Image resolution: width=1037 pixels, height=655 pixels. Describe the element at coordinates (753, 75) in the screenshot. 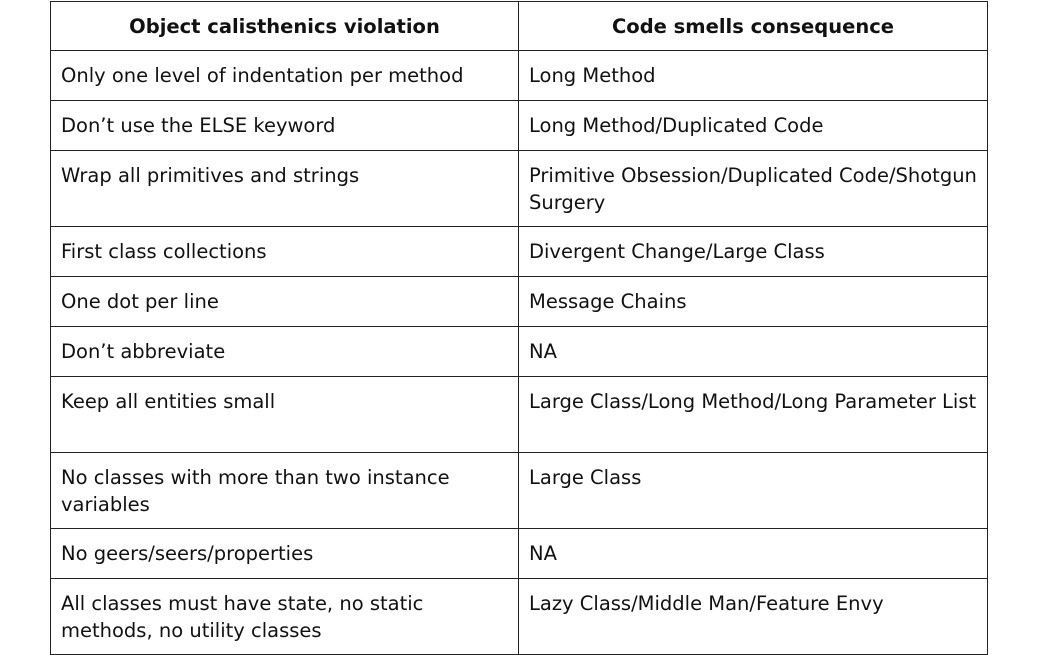

I see `consequence-cell: Long Method` at that location.